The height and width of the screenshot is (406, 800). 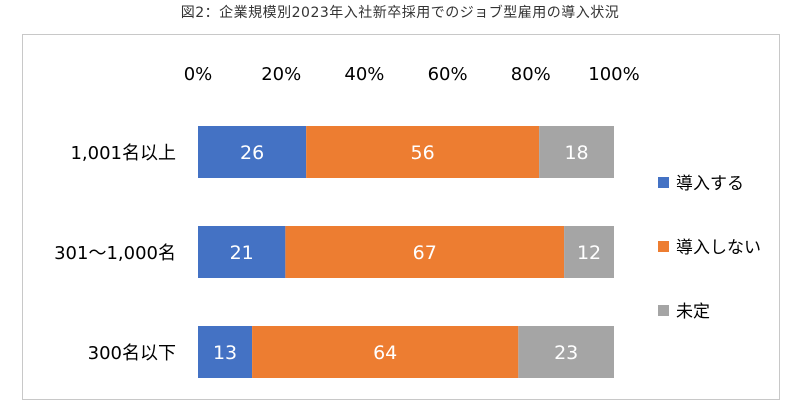 I want to click on data-label: 21, so click(x=242, y=253).